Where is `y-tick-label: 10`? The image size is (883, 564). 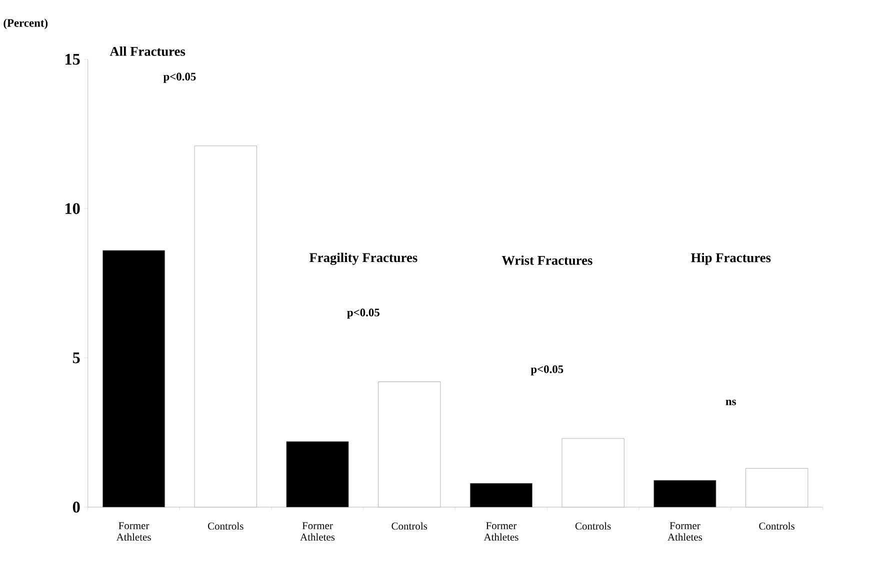
y-tick-label: 10 is located at coordinates (73, 208).